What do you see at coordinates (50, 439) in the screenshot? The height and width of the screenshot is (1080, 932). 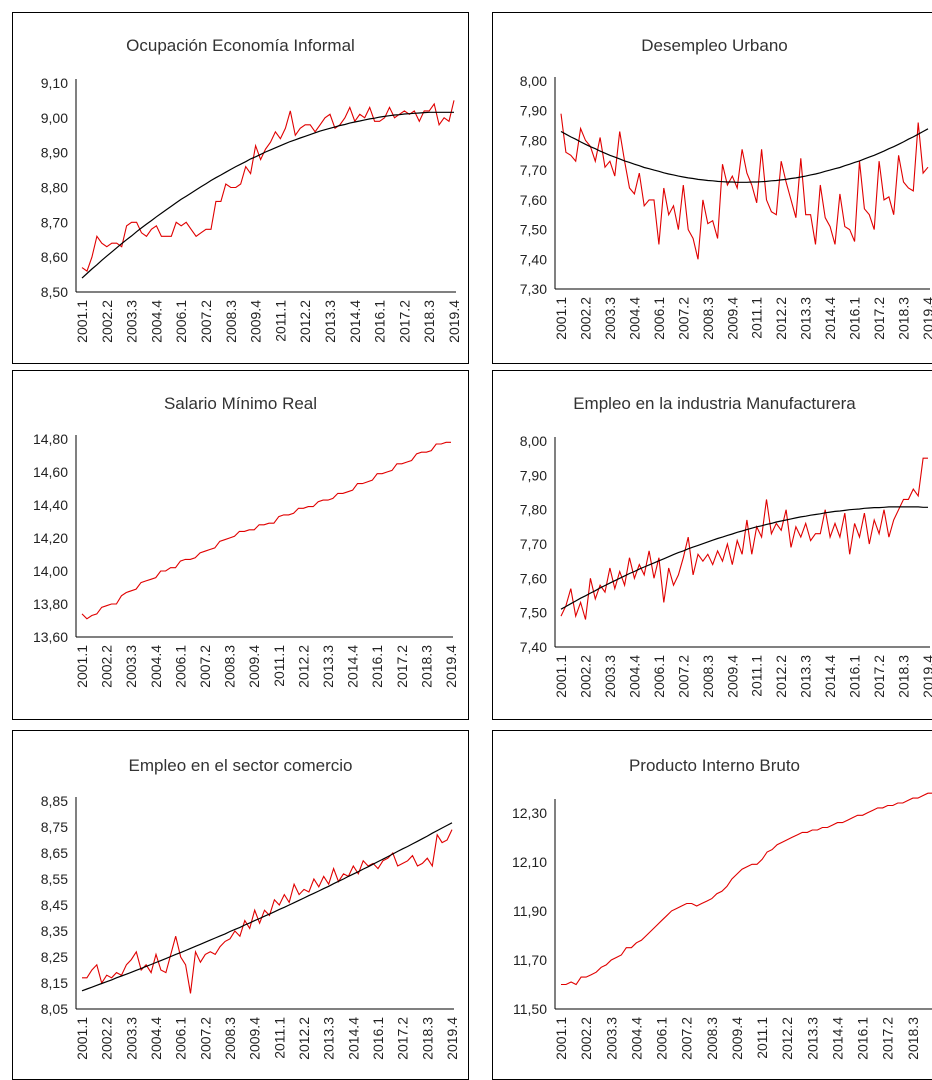 I see `y-tick-label: 14,80` at bounding box center [50, 439].